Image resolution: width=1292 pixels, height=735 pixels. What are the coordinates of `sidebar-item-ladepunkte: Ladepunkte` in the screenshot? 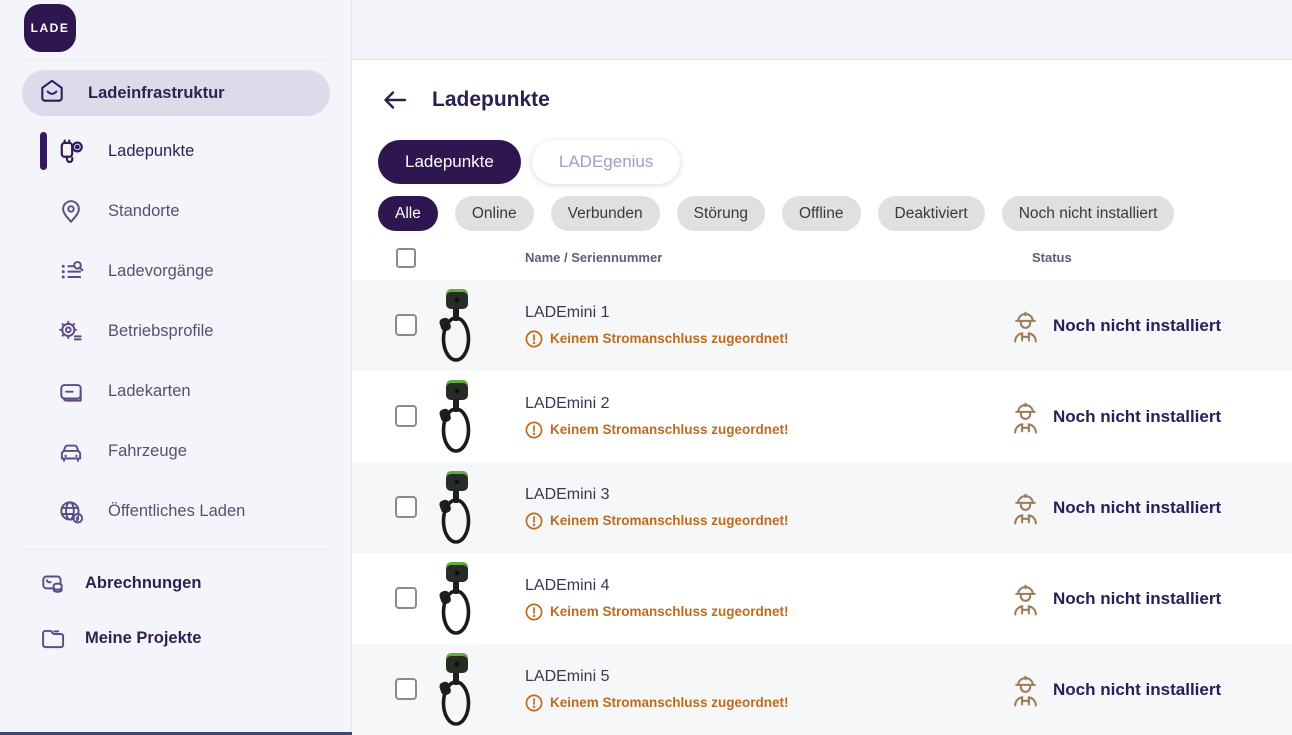 It's located at (176, 151).